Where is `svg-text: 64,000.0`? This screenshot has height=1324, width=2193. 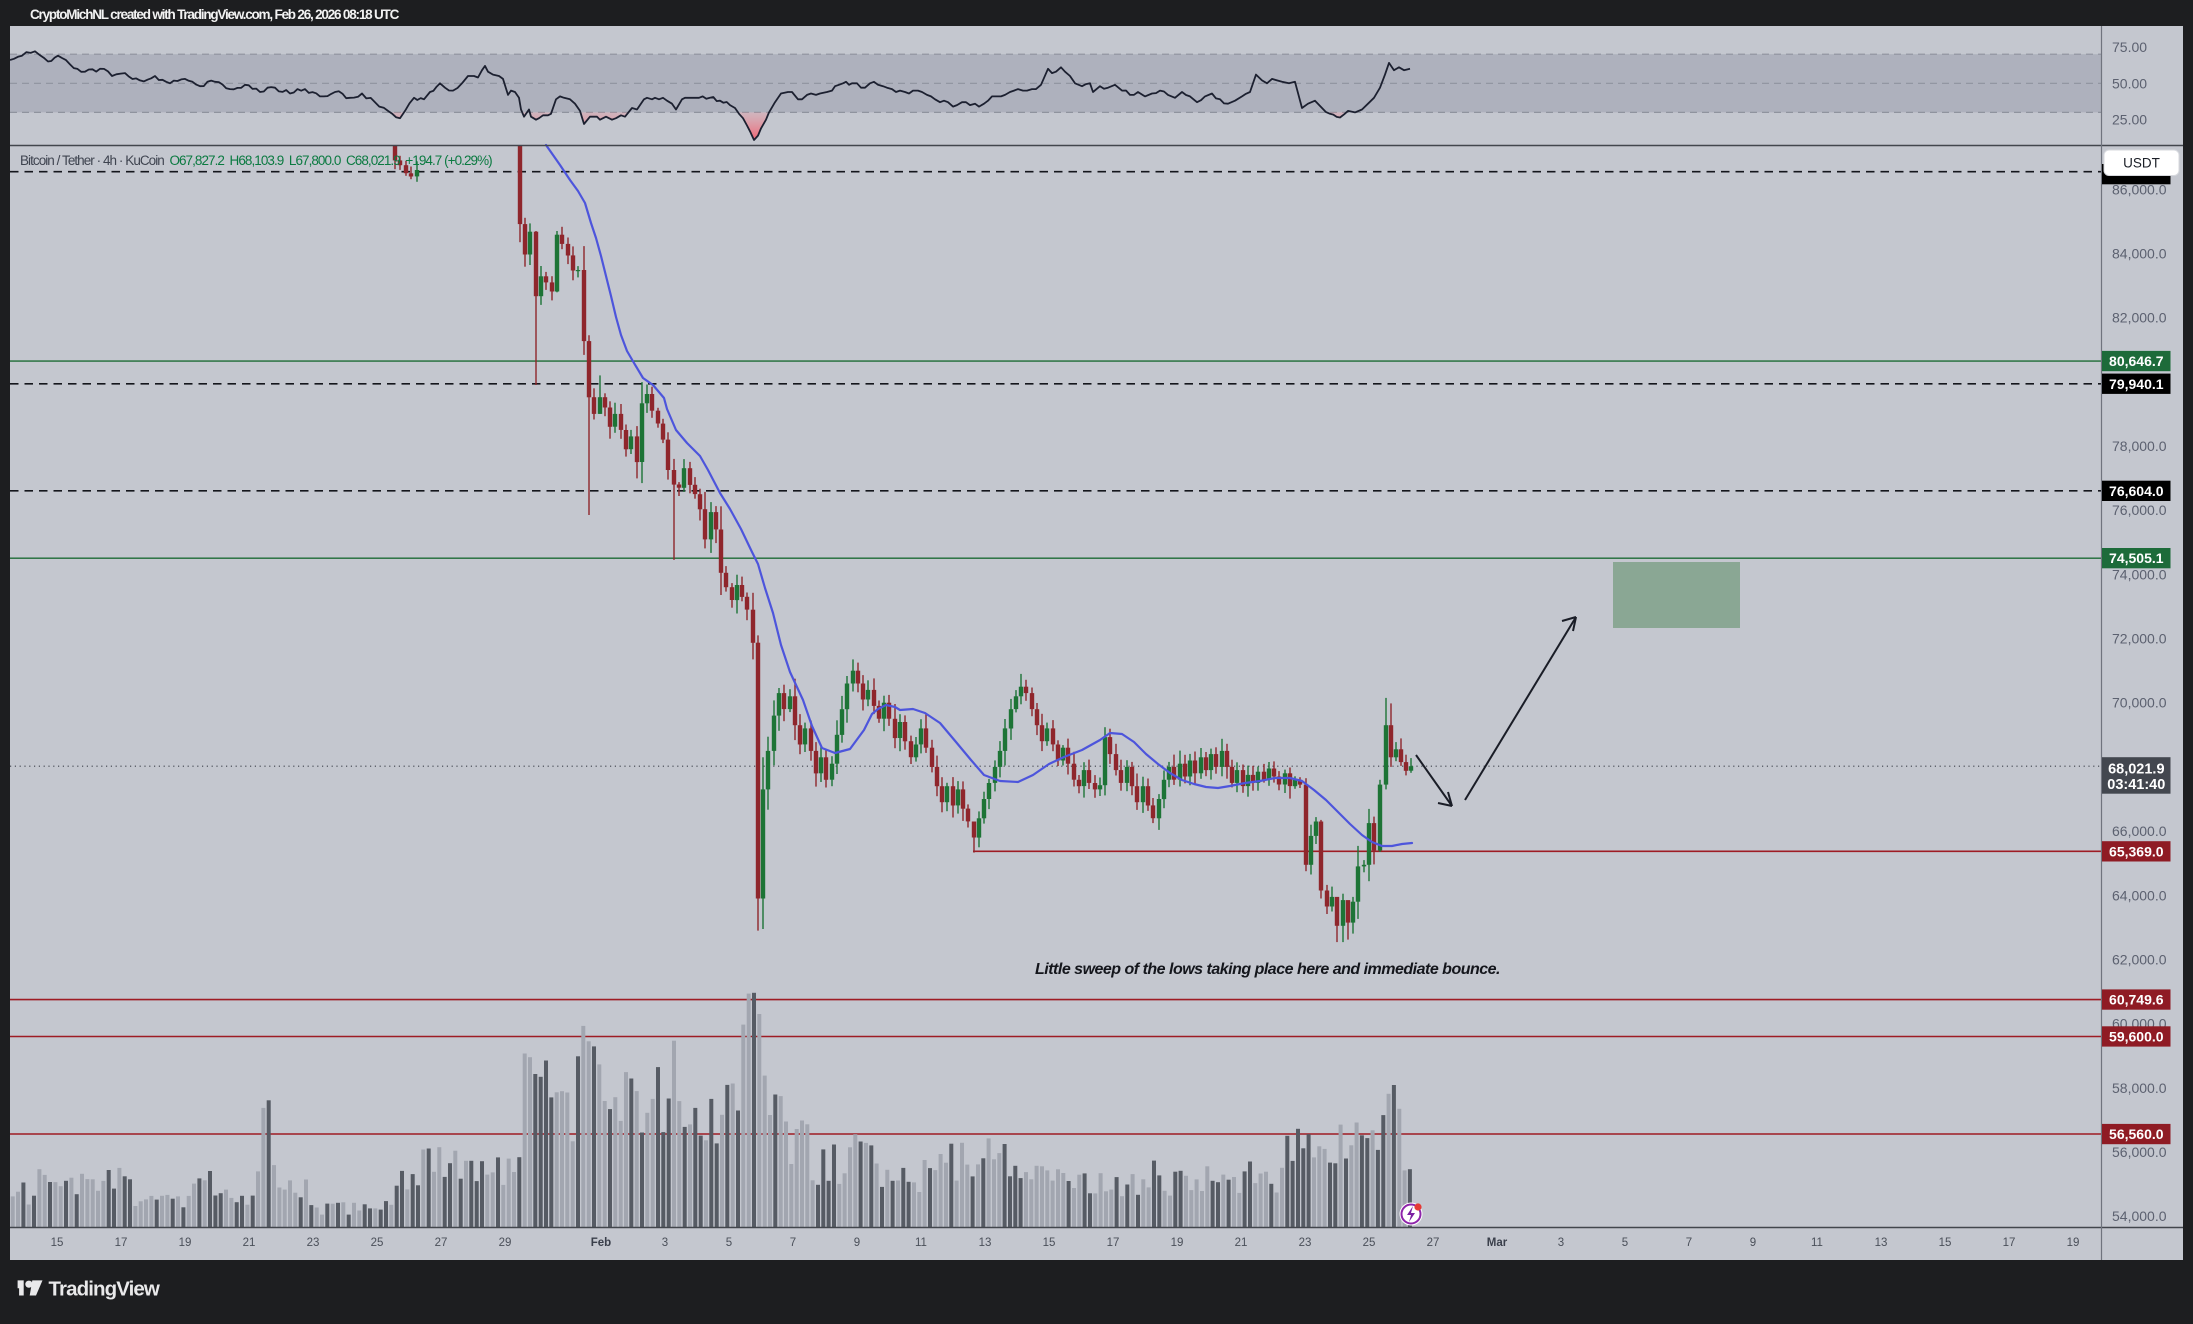 svg-text: 64,000.0 is located at coordinates (2139, 895).